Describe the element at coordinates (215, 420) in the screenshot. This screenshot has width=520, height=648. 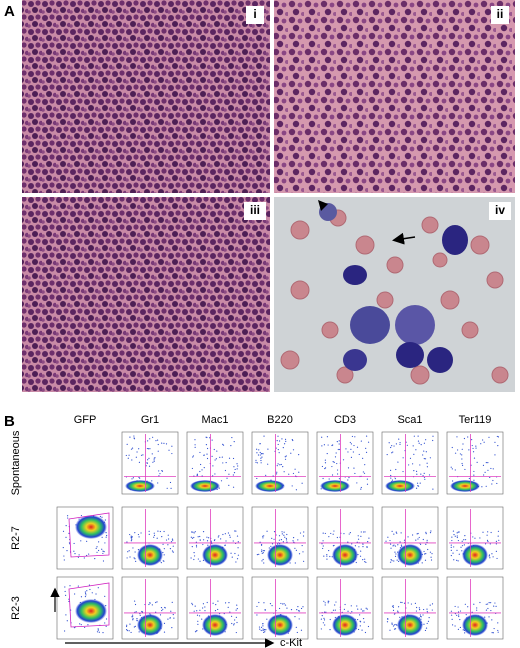
I see `column-header: Mac1` at that location.